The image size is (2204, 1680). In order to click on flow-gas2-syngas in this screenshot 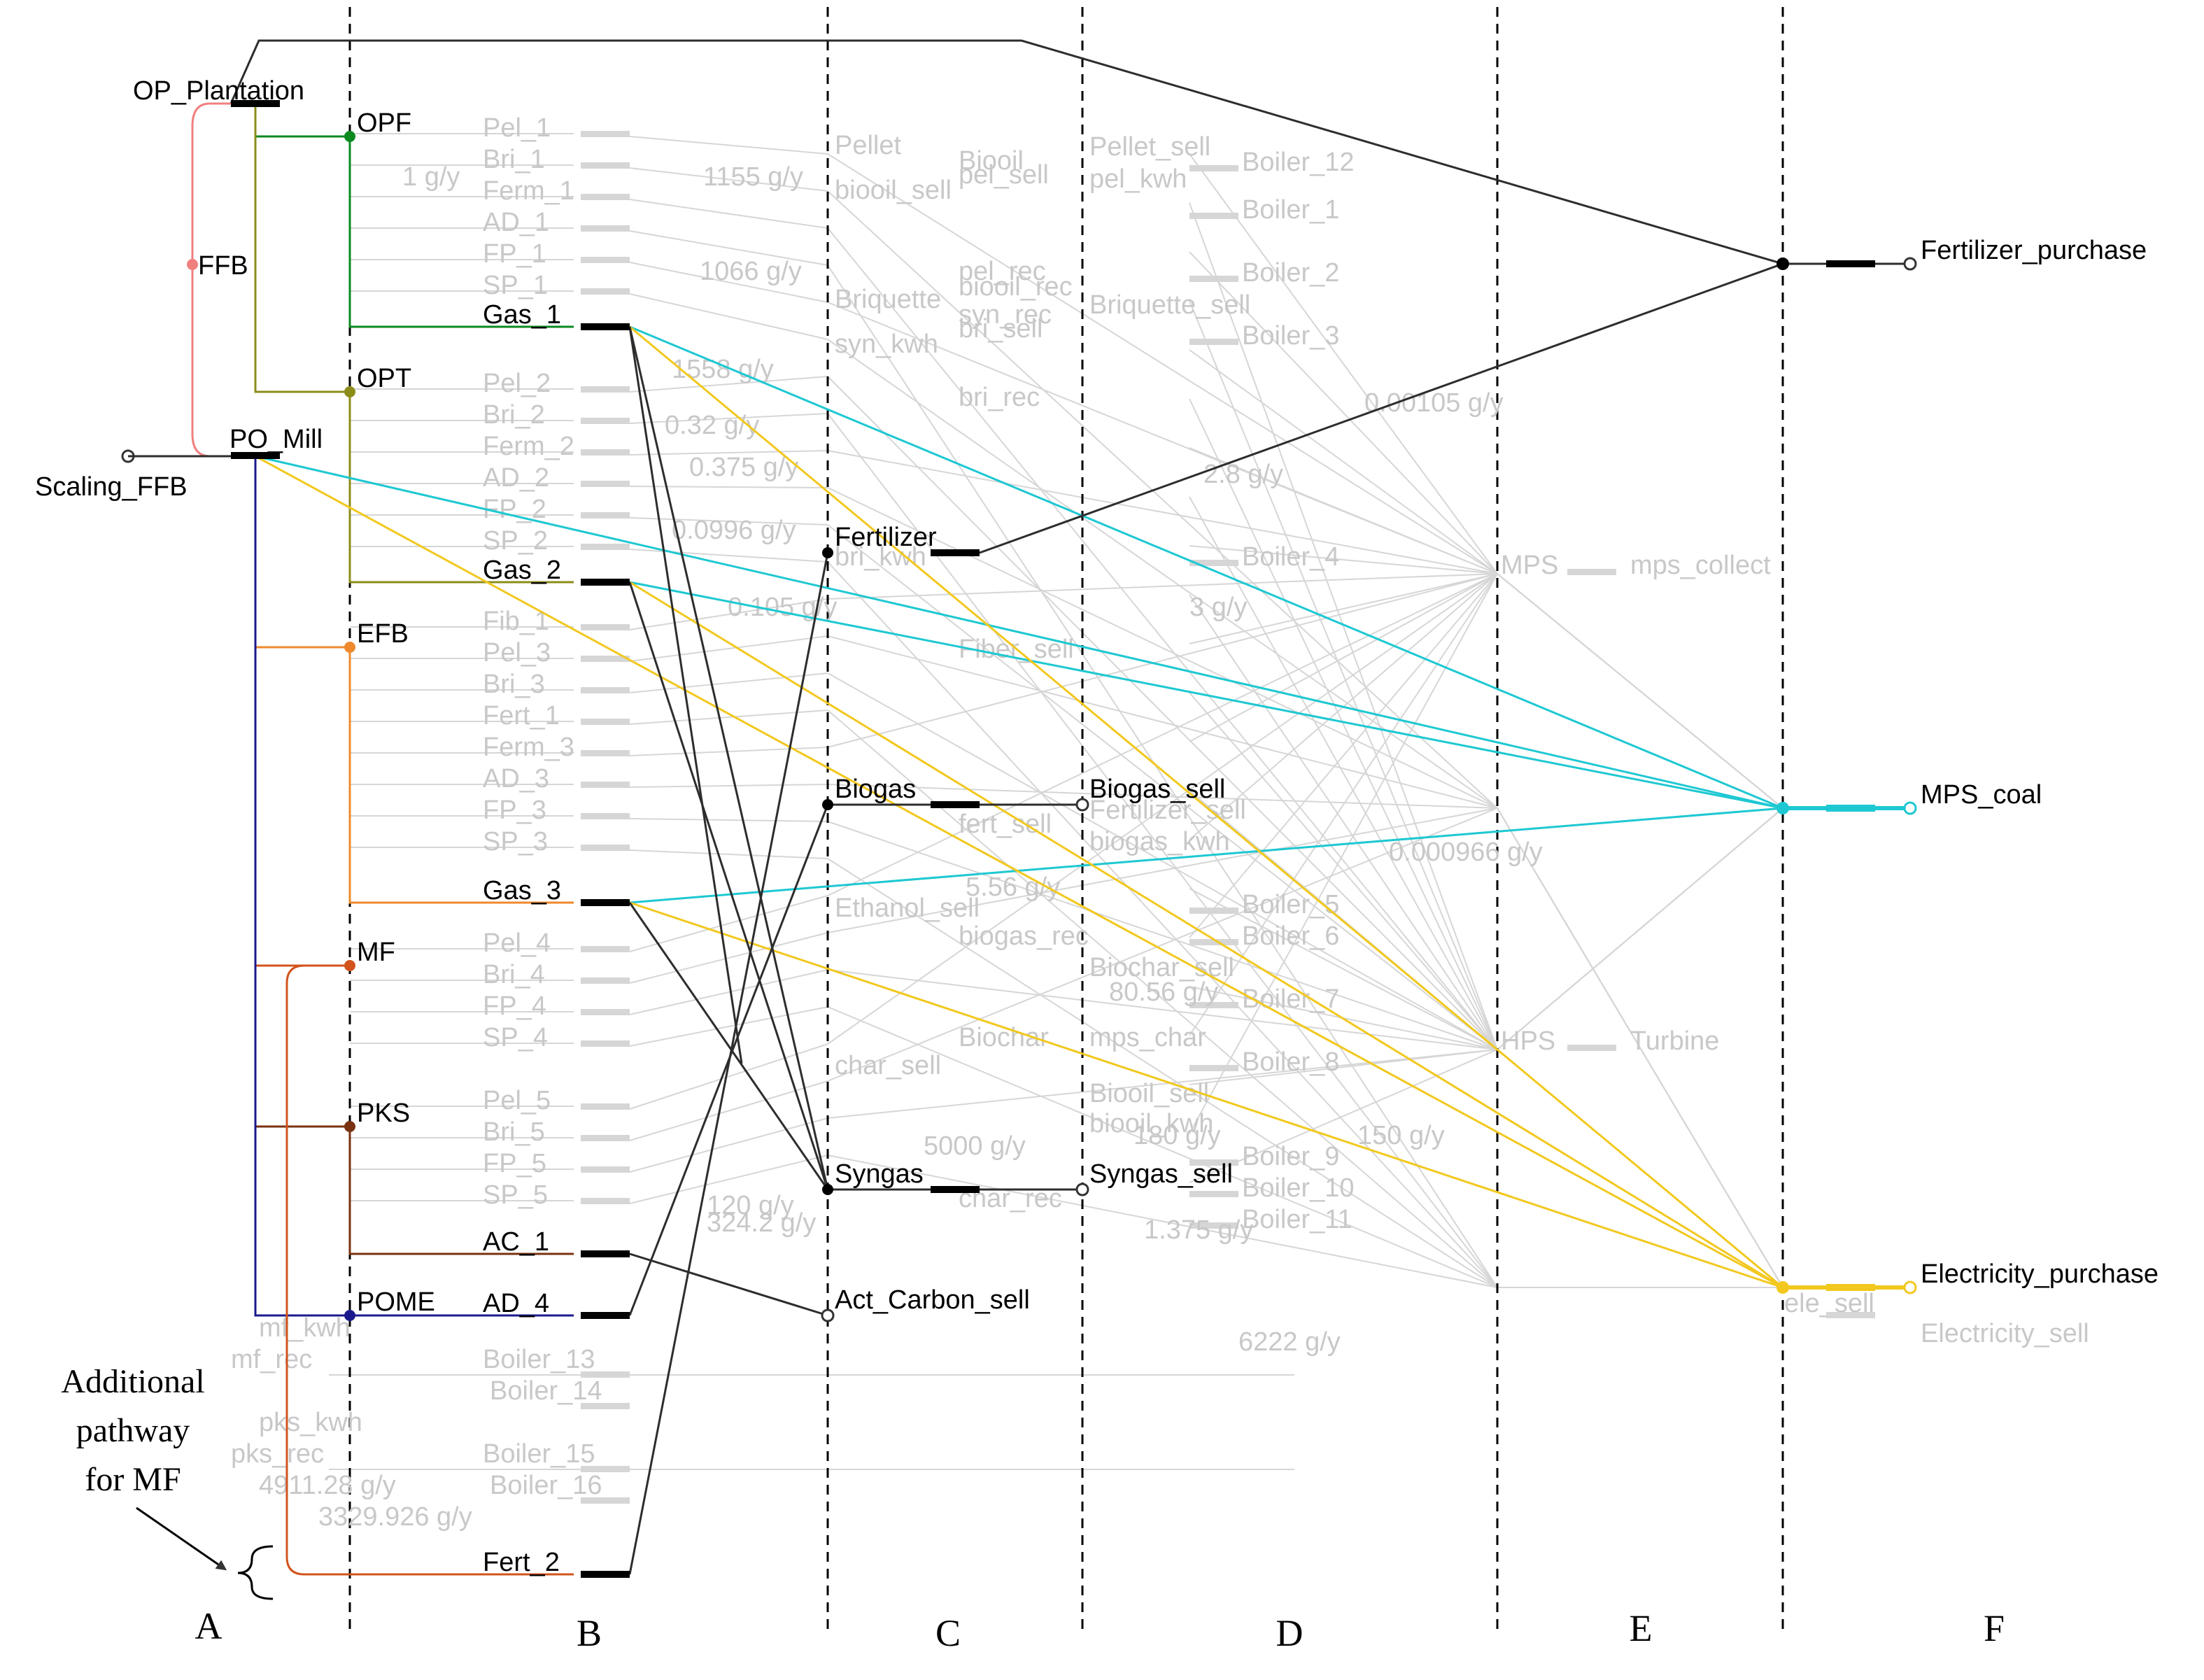, I will do `click(728, 885)`.